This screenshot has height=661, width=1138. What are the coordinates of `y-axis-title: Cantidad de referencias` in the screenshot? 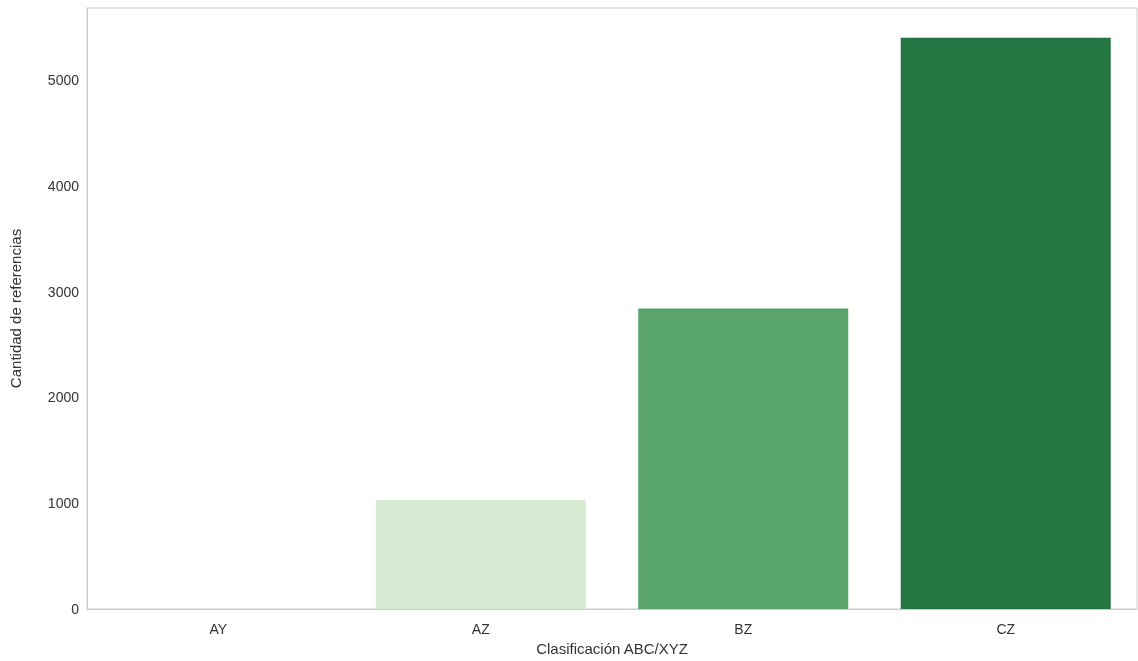 It's located at (15, 308).